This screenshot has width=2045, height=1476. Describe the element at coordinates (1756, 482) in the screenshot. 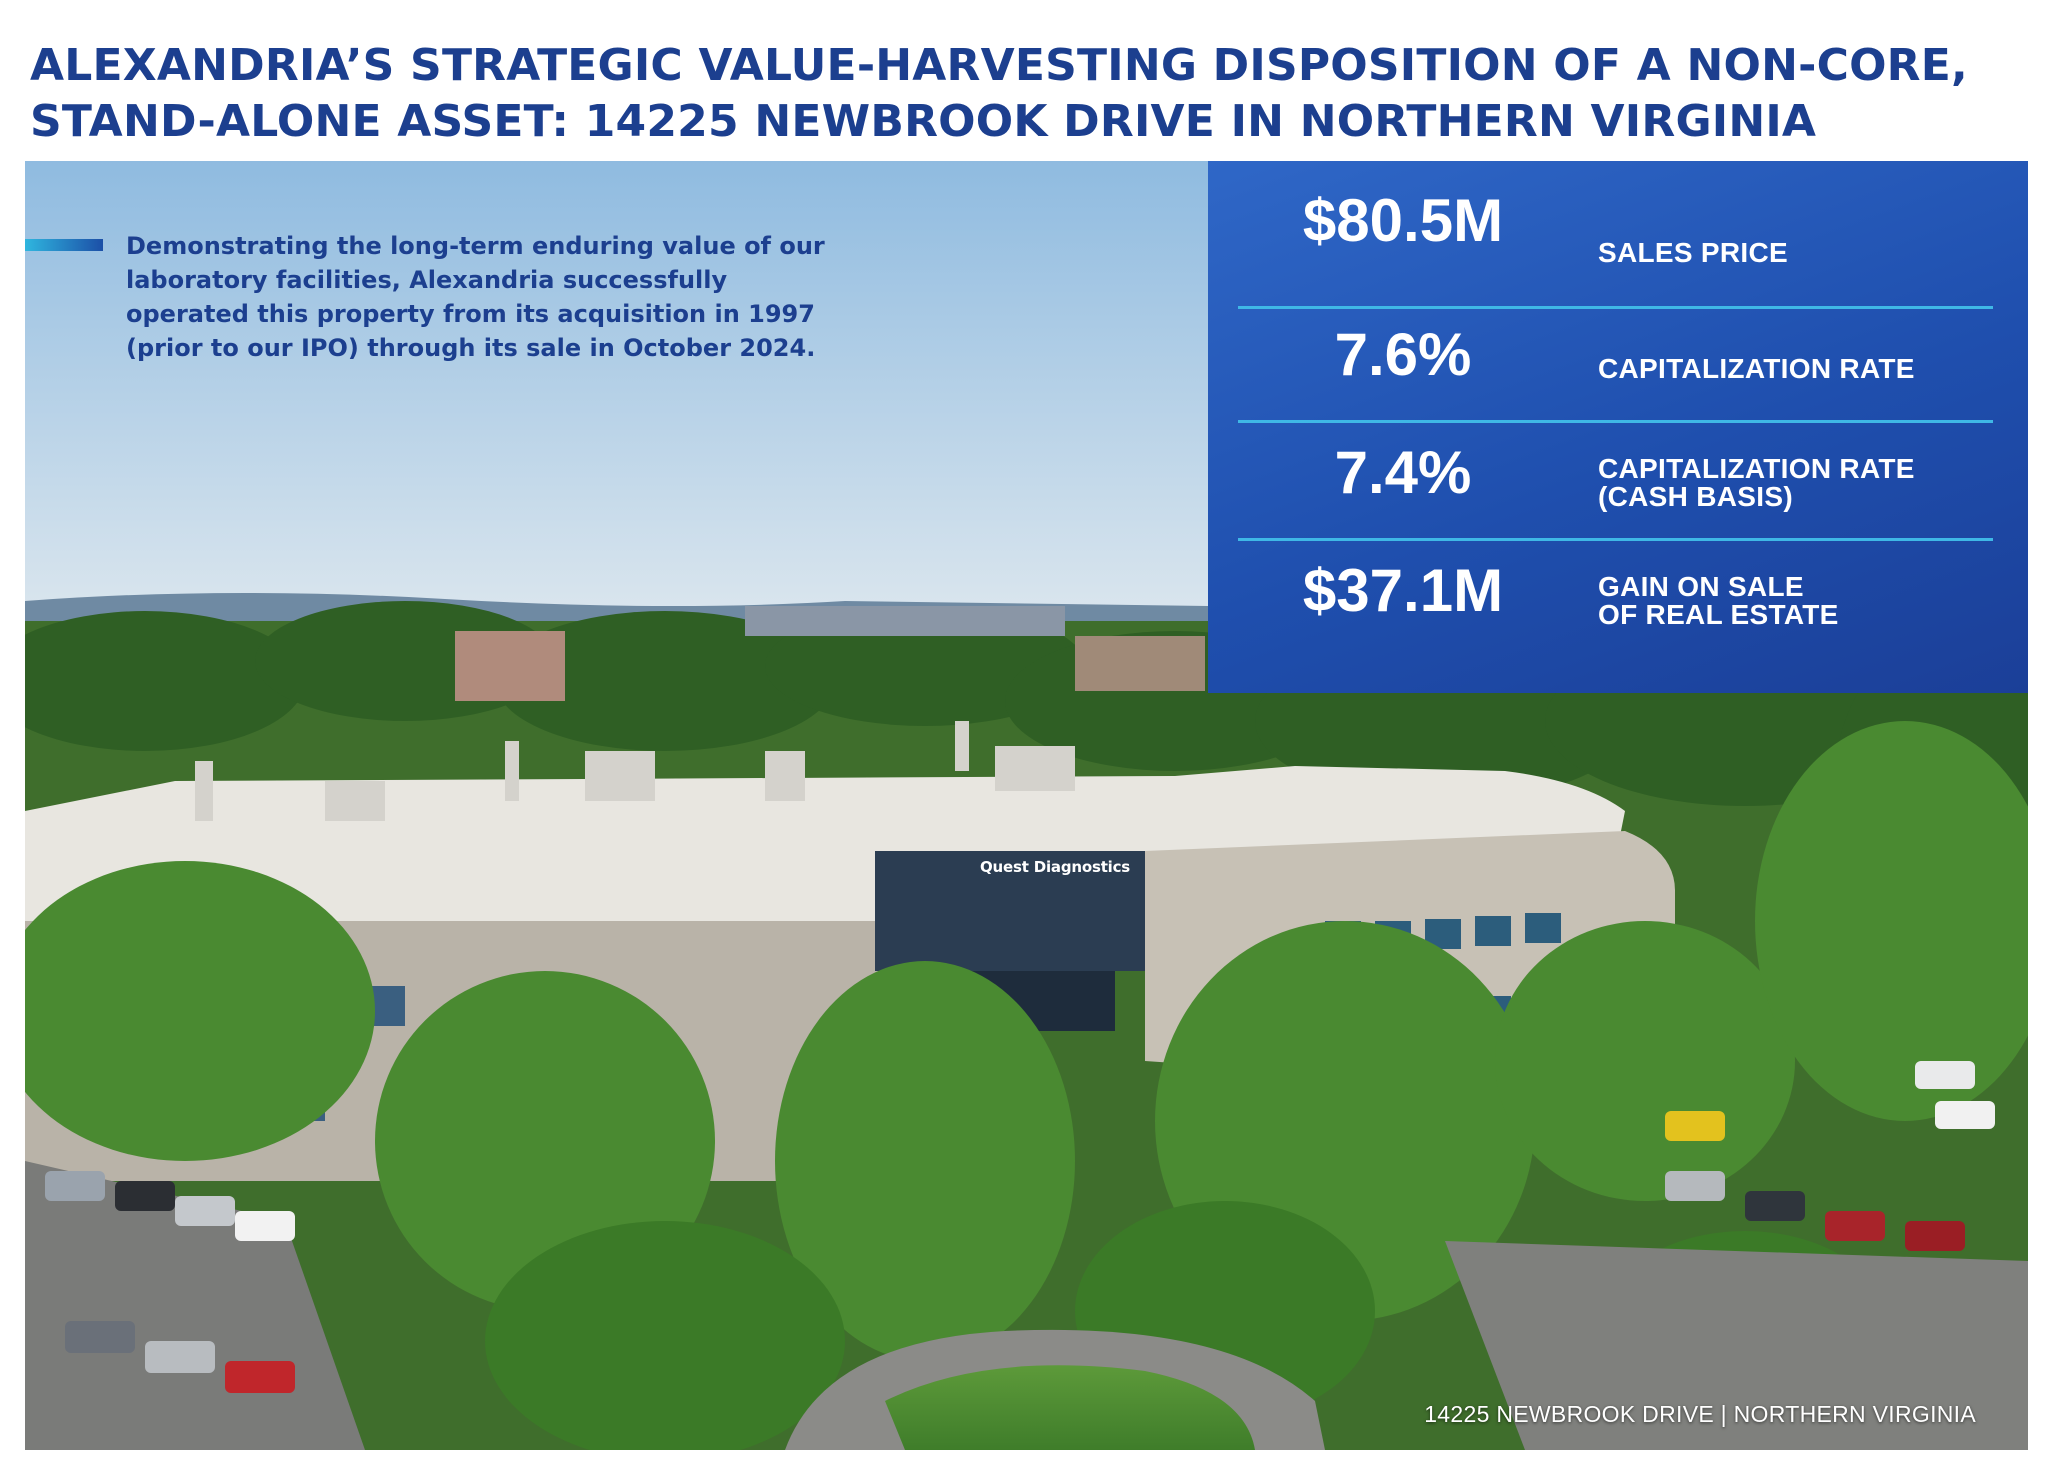

I see `stat-label: CAPITALIZATION RATE (CASH BASIS)` at that location.